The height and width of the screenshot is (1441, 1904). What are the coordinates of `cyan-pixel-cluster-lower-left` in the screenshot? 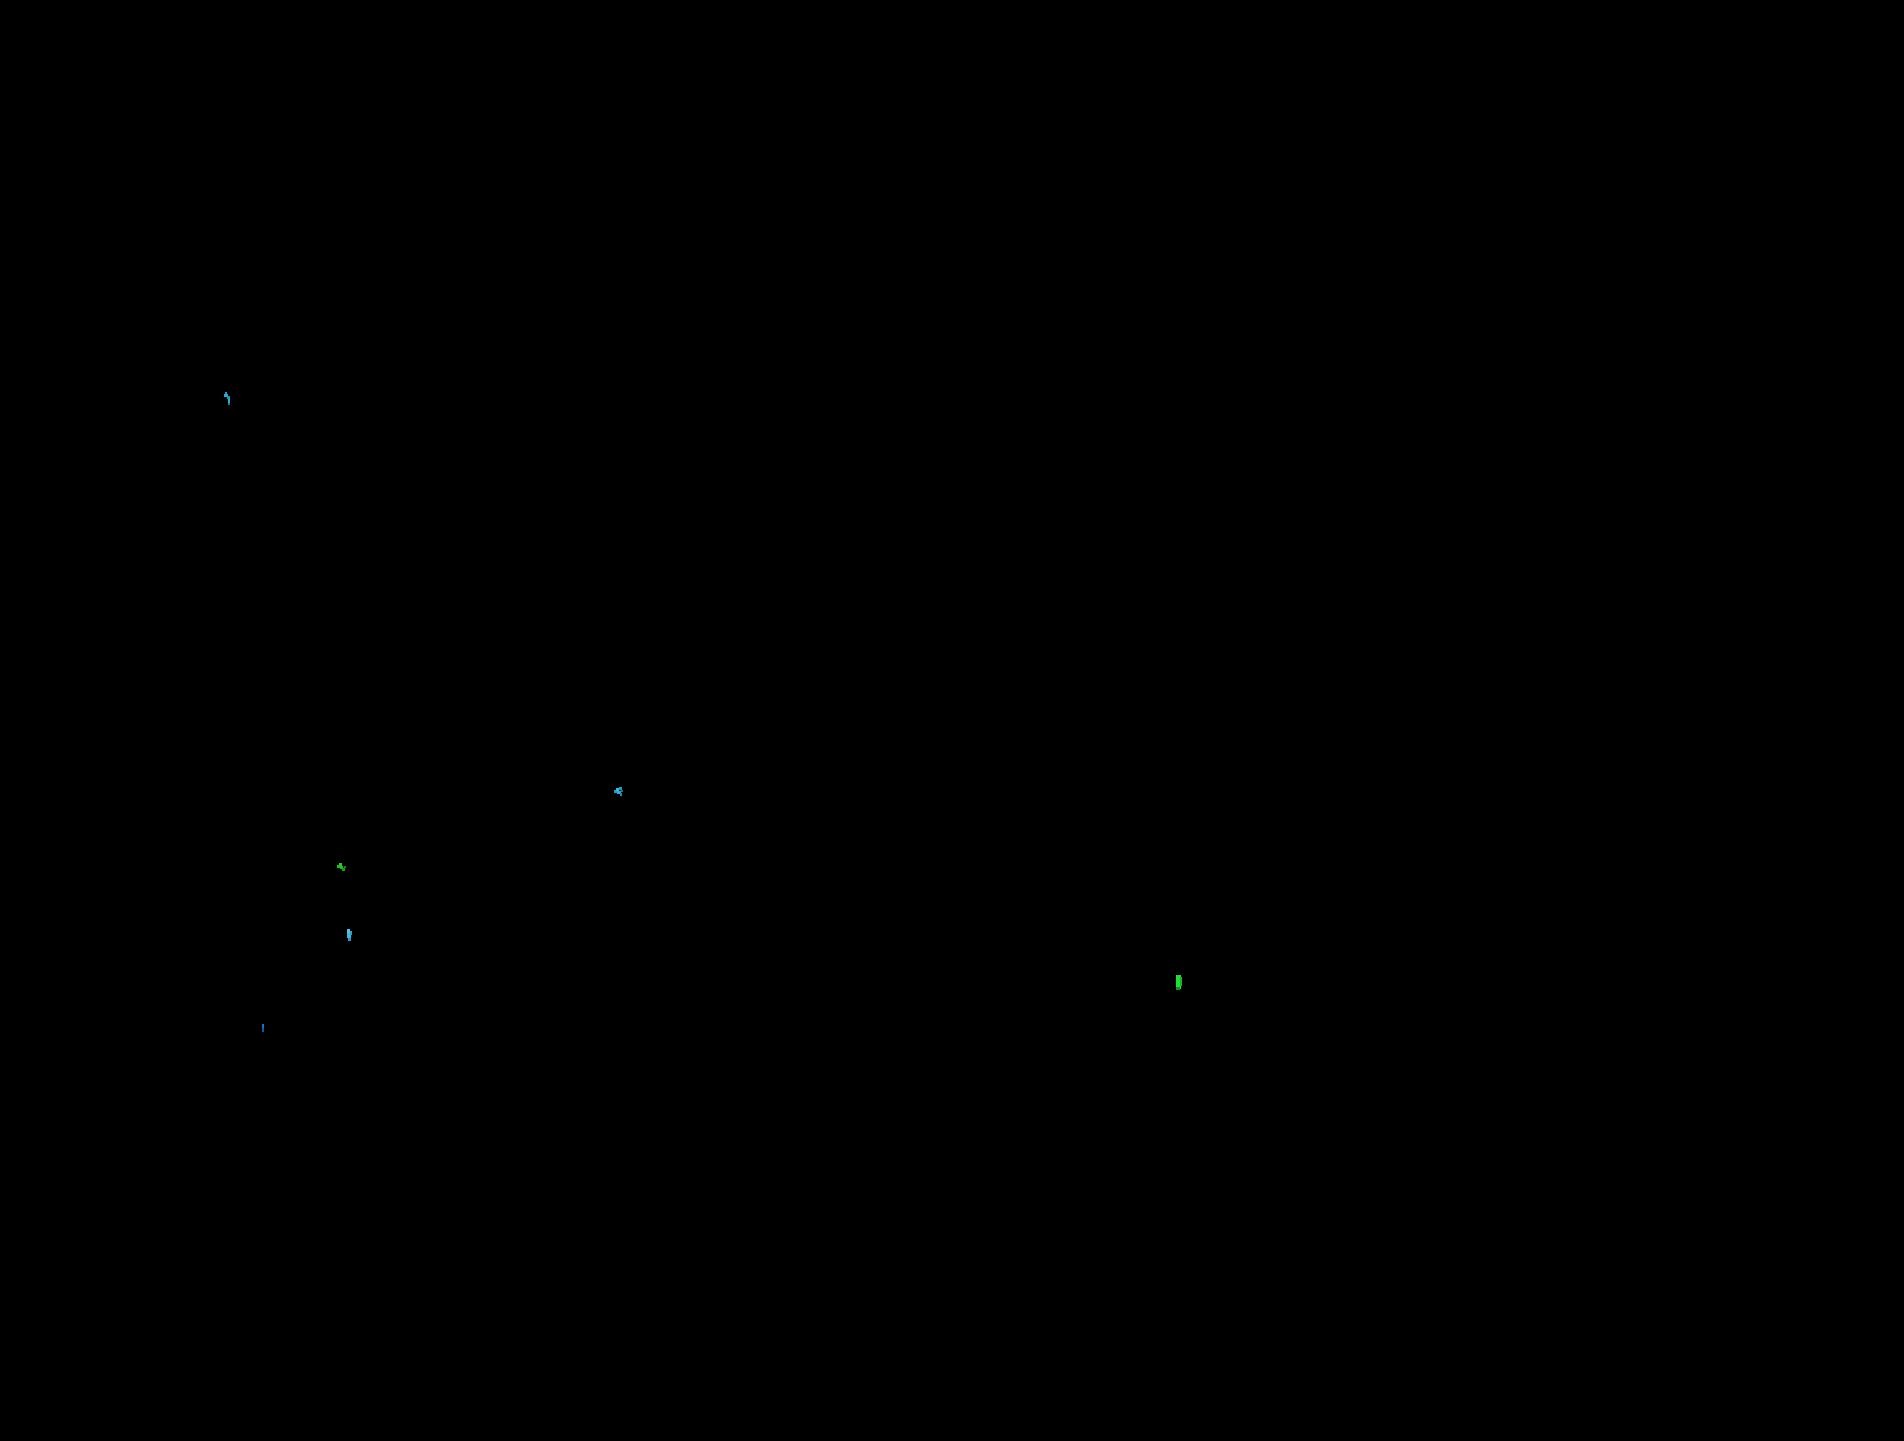 It's located at (350, 935).